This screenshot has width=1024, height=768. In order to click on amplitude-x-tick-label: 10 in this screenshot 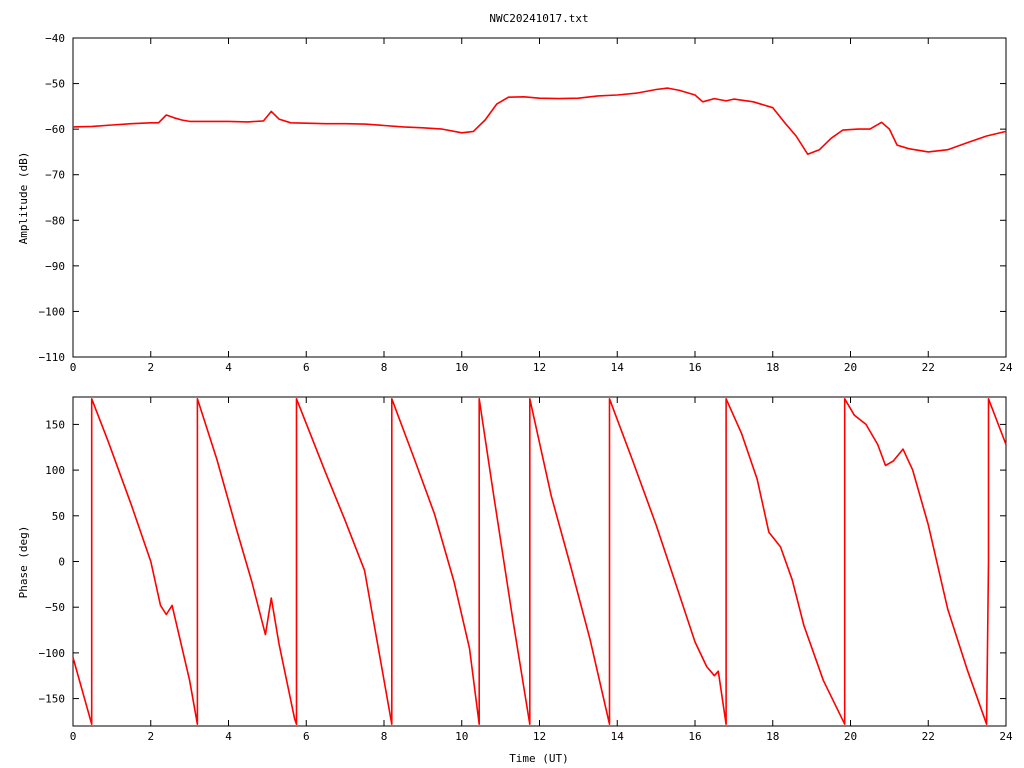, I will do `click(461, 367)`.